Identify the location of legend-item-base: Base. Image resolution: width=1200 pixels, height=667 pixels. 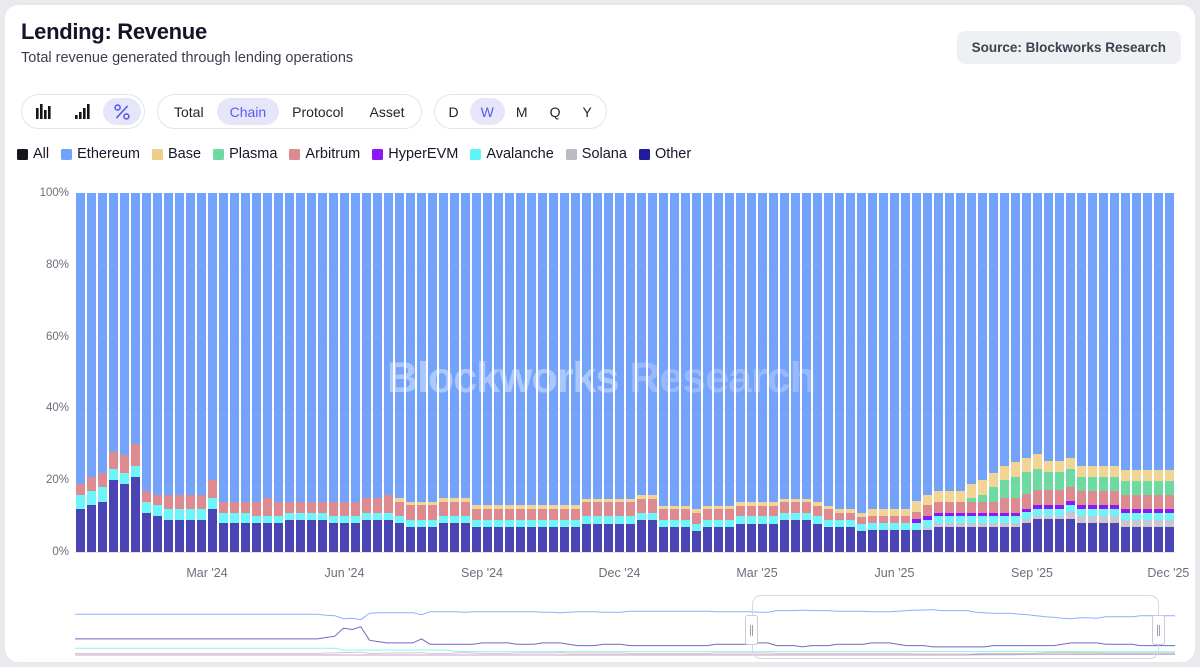
(176, 154).